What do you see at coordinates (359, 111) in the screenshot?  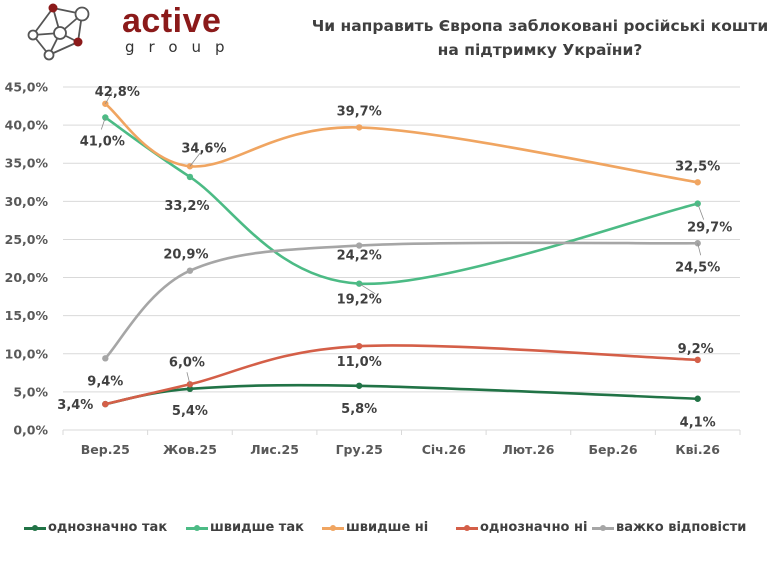 I see `data-label: 39,7%` at bounding box center [359, 111].